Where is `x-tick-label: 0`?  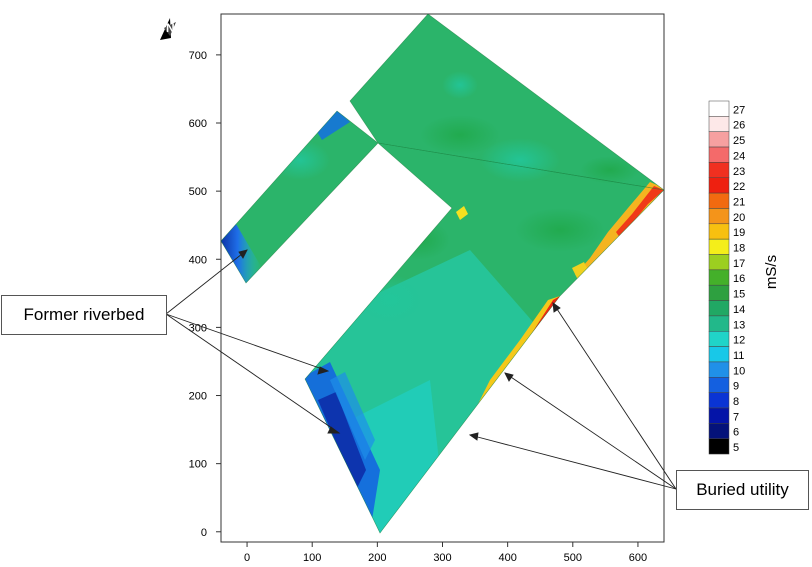 x-tick-label: 0 is located at coordinates (247, 558).